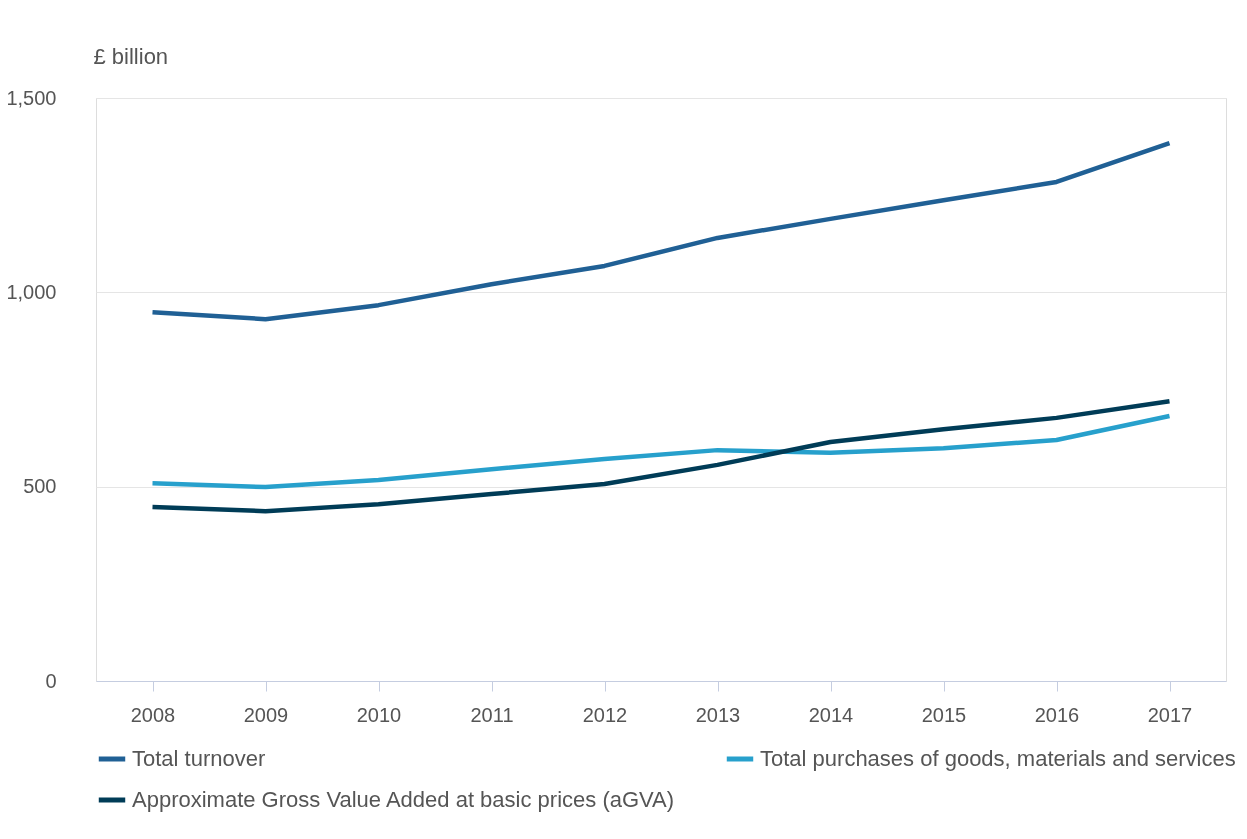 The width and height of the screenshot is (1247, 839). I want to click on y-tick-label: 0, so click(51, 680).